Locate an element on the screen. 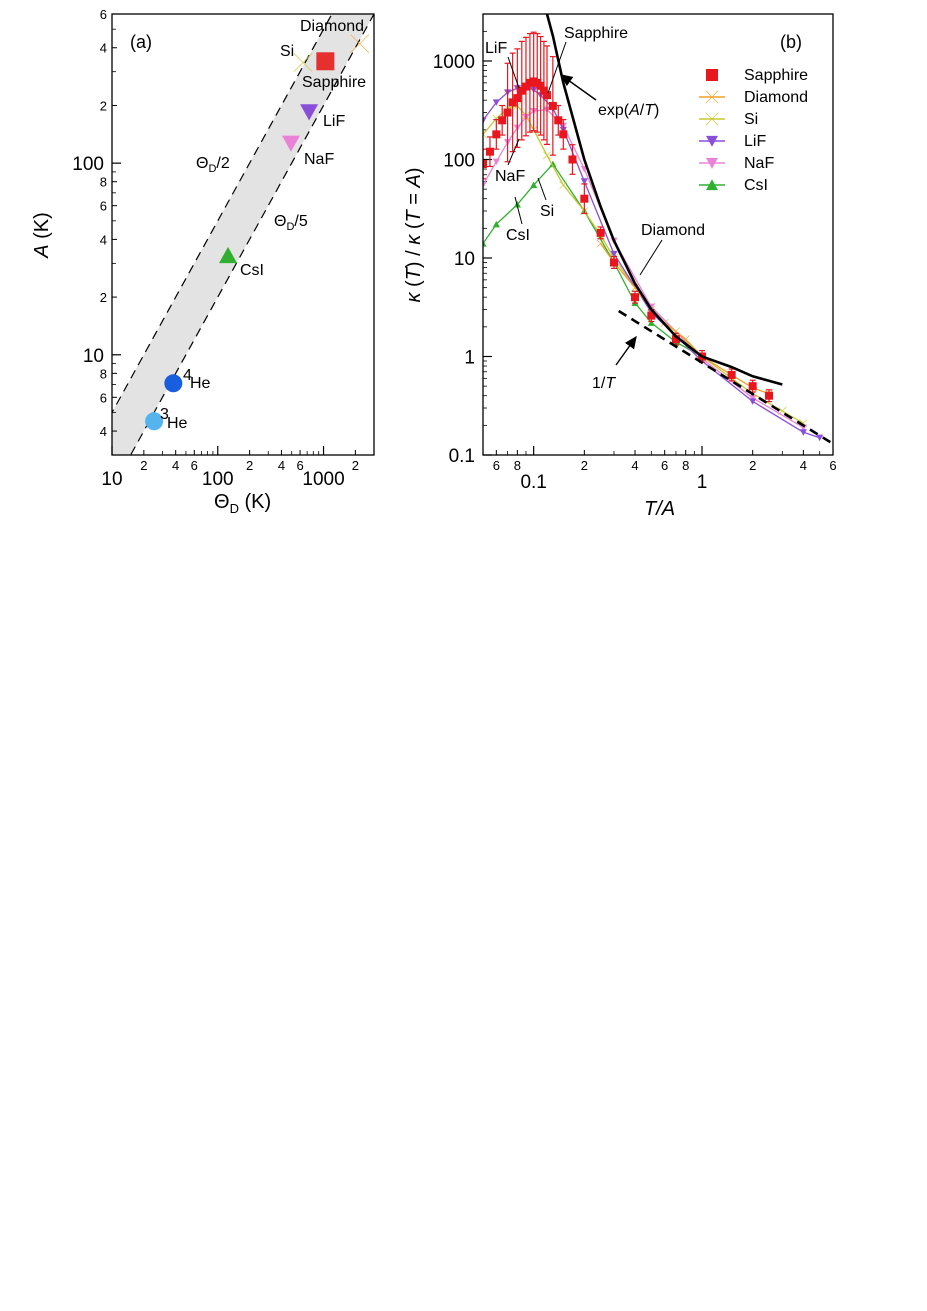 This screenshot has width=927, height=1311. band-fill is located at coordinates (243, 234).